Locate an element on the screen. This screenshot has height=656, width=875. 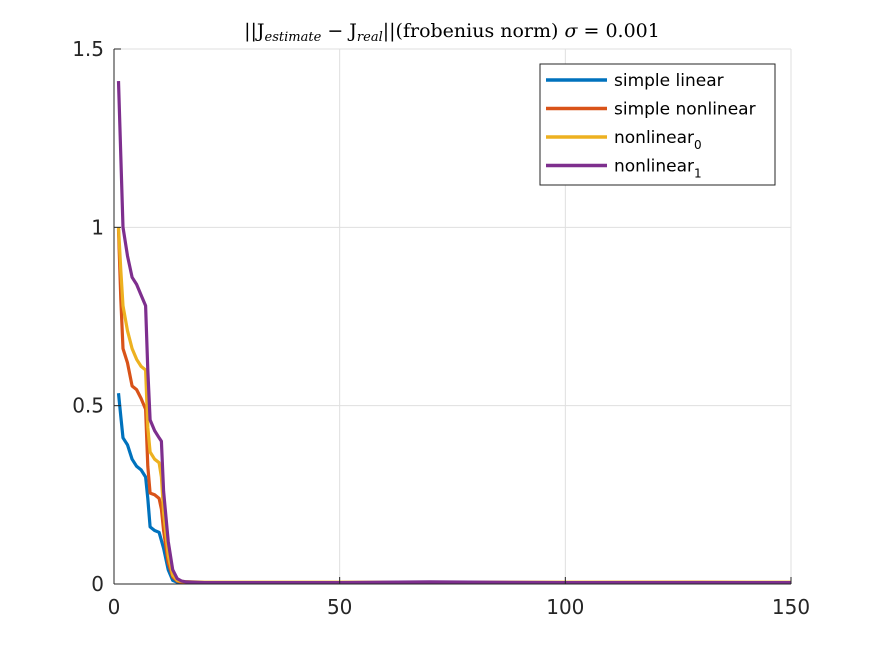
legend-label-2: simple nonlinear is located at coordinates (685, 110).